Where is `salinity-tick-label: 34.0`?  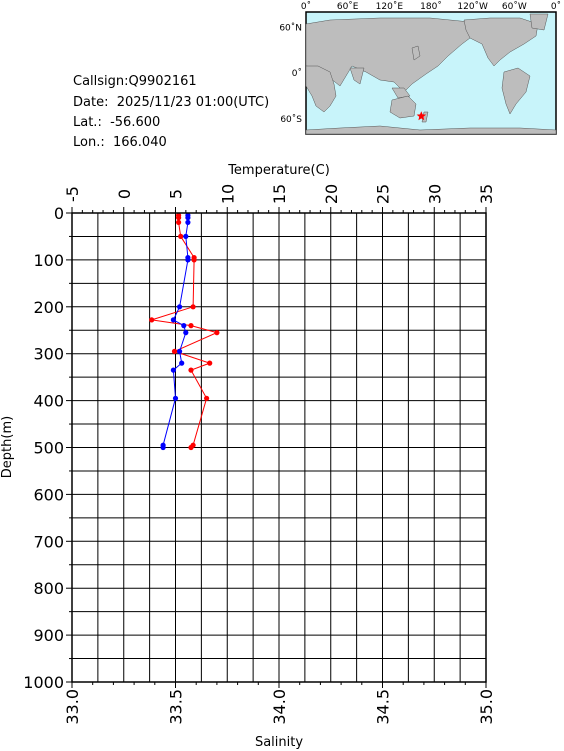
salinity-tick-label: 34.0 is located at coordinates (279, 707).